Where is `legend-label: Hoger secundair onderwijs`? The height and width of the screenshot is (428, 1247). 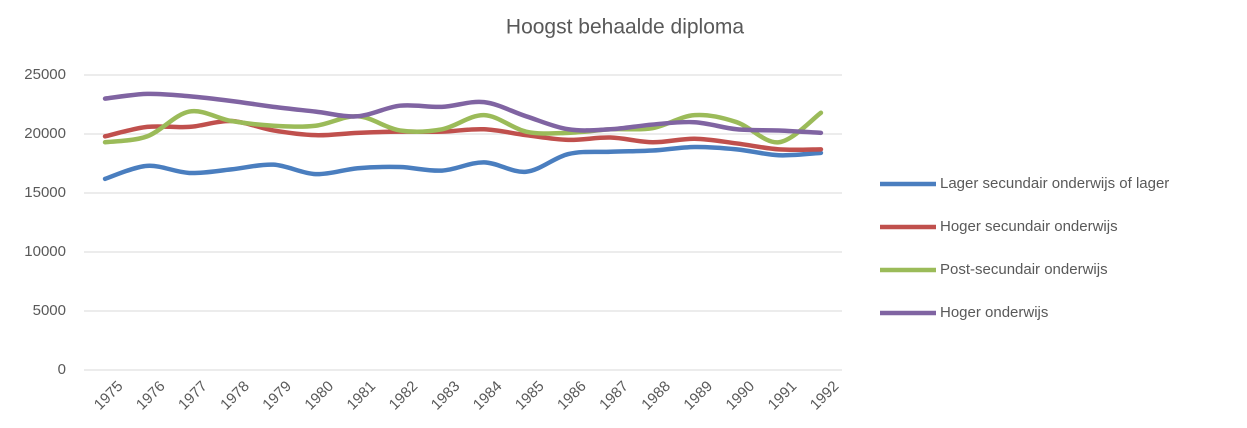 legend-label: Hoger secundair onderwijs is located at coordinates (1029, 226).